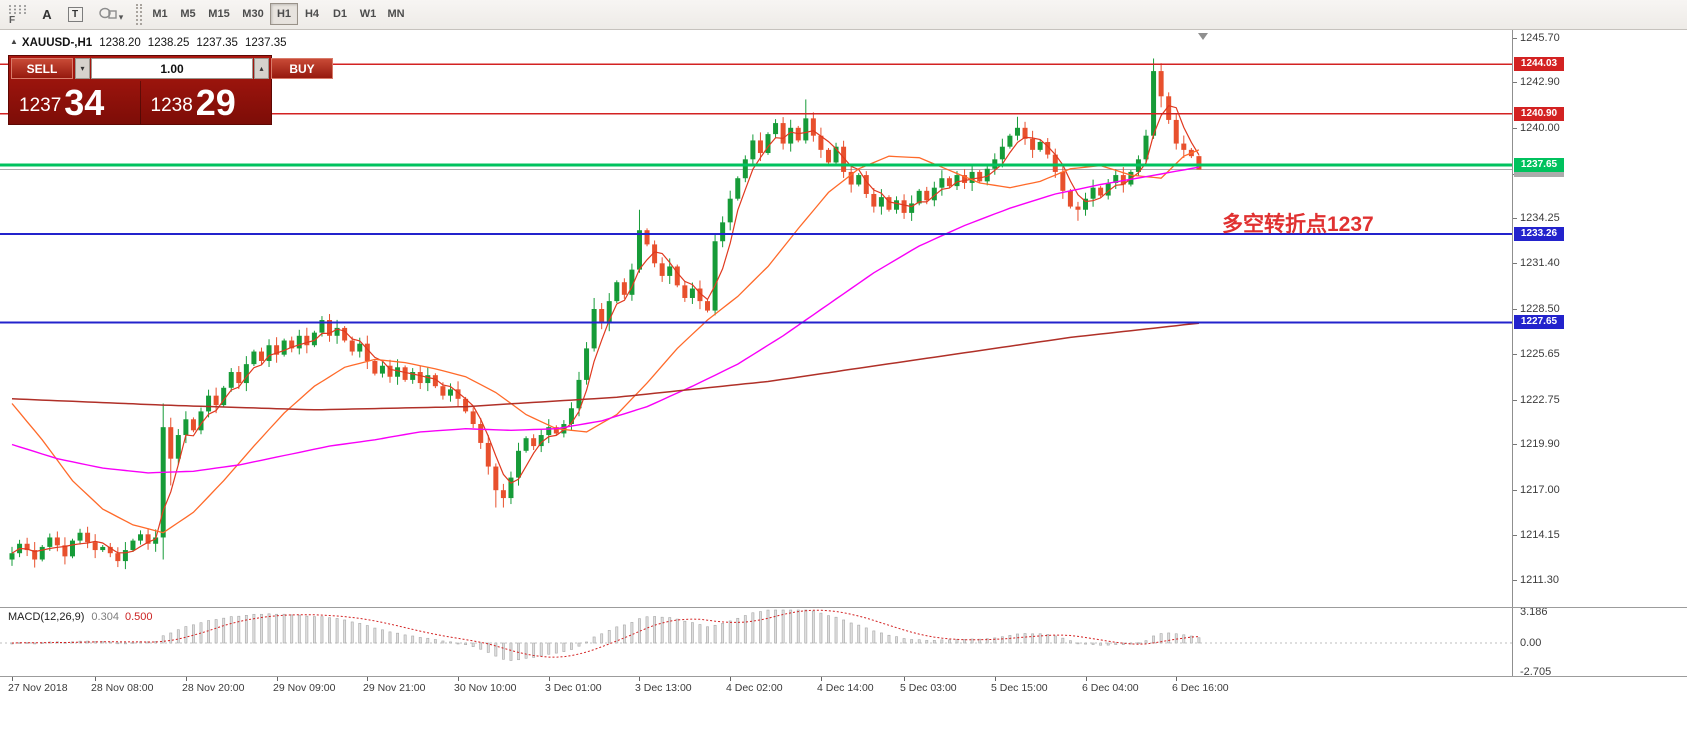 Image resolution: width=1687 pixels, height=752 pixels. What do you see at coordinates (304, 688) in the screenshot?
I see `time-axis-label: 29 Nov 09:00` at bounding box center [304, 688].